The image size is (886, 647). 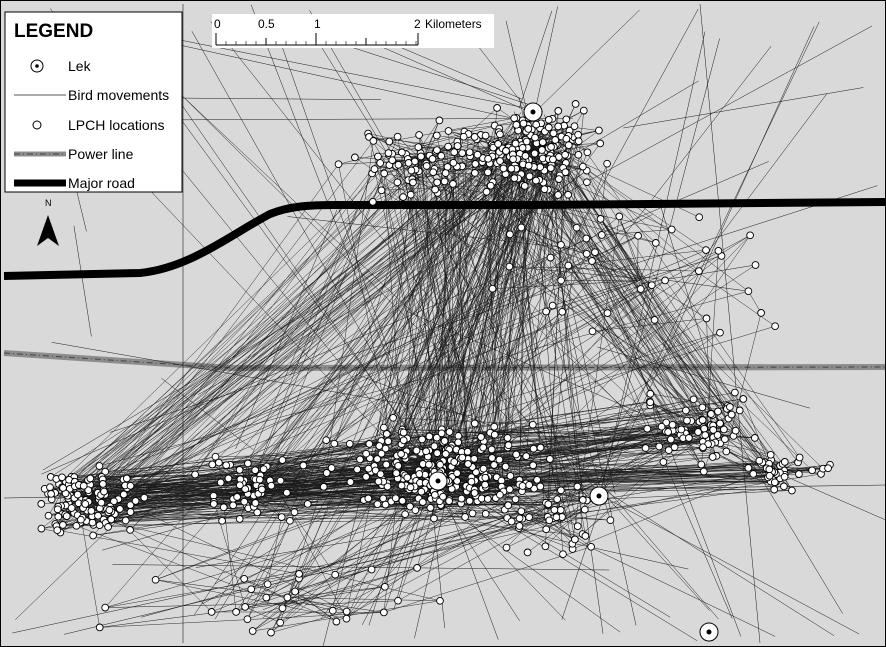 What do you see at coordinates (317, 24) in the screenshot?
I see `scale-tick-label-1: 1` at bounding box center [317, 24].